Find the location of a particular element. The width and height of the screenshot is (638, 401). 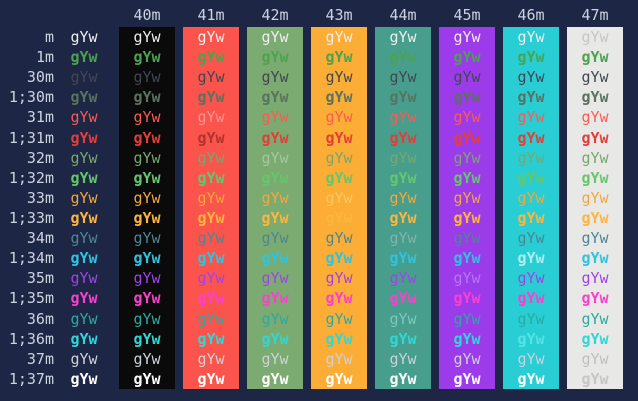

cell-gyw-1;35m-on-42m: gYw is located at coordinates (275, 298).